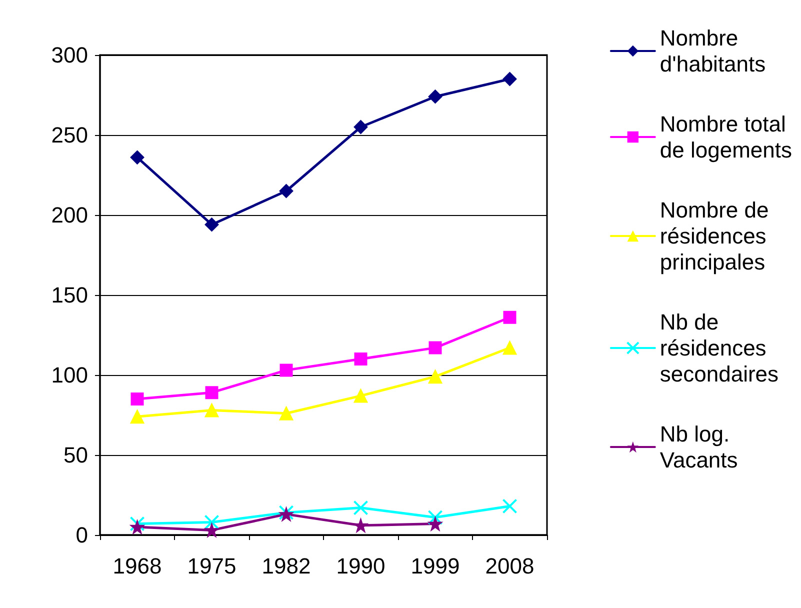  What do you see at coordinates (137, 566) in the screenshot?
I see `x-tick-label: 1968` at bounding box center [137, 566].